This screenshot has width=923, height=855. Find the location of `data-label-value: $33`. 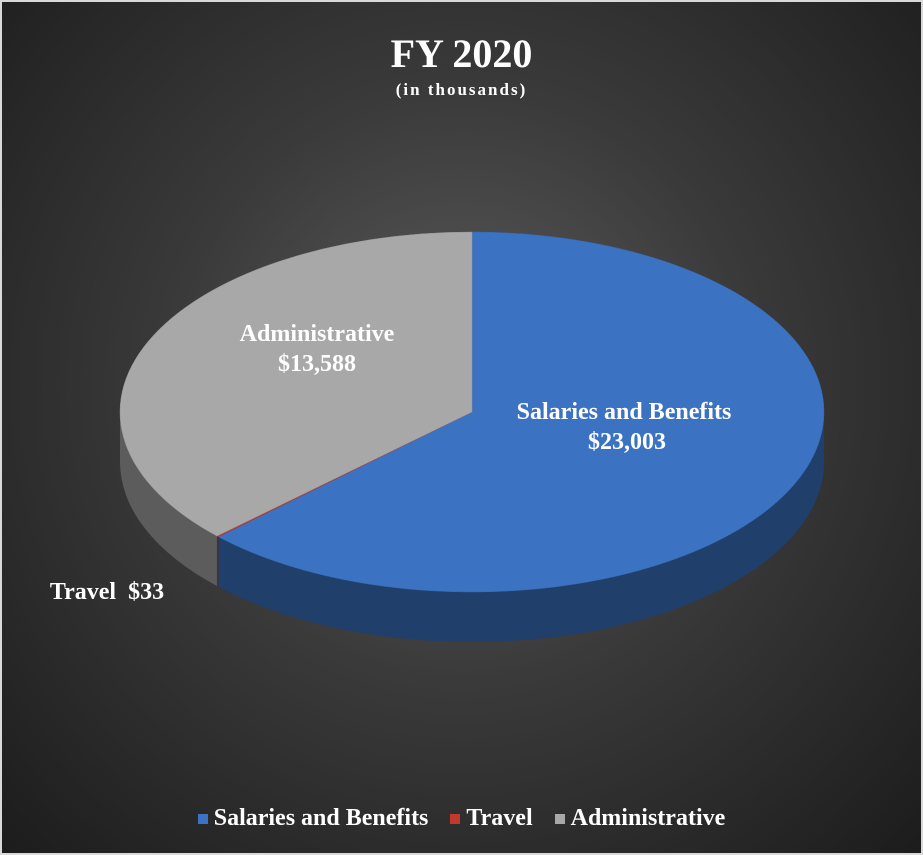

data-label-value: $33 is located at coordinates (146, 592).